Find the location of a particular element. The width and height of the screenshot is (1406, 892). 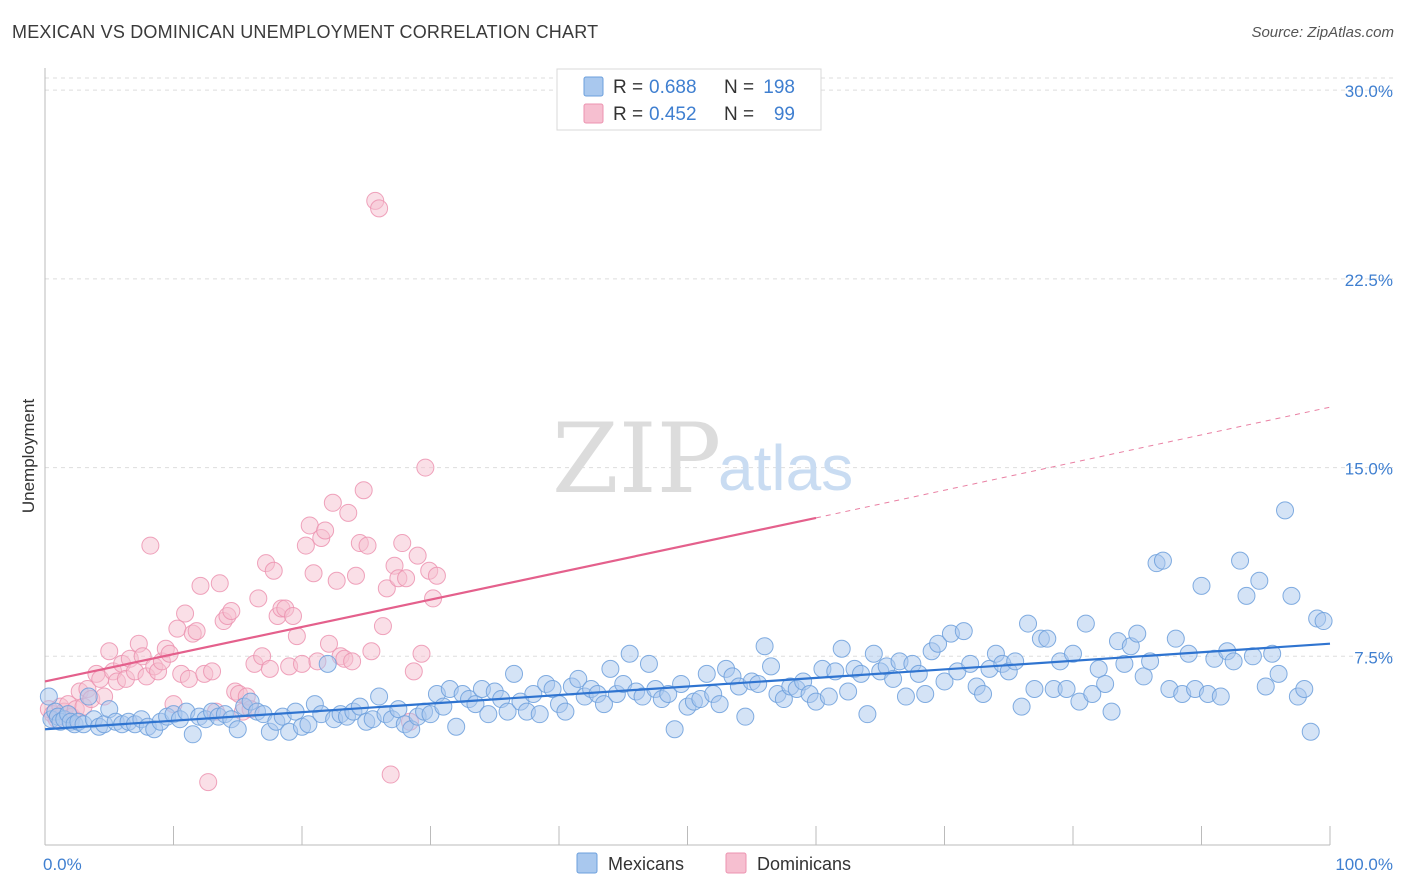

bottom-legend-swatch-mexicans is located at coordinates (587, 863).